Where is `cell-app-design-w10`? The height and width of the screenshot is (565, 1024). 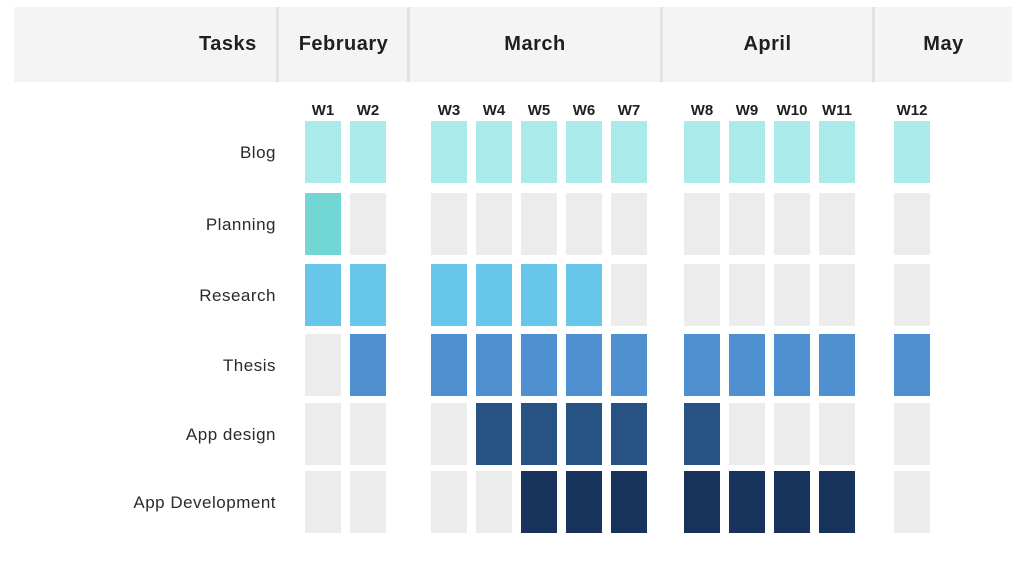
cell-app-design-w10 is located at coordinates (792, 434).